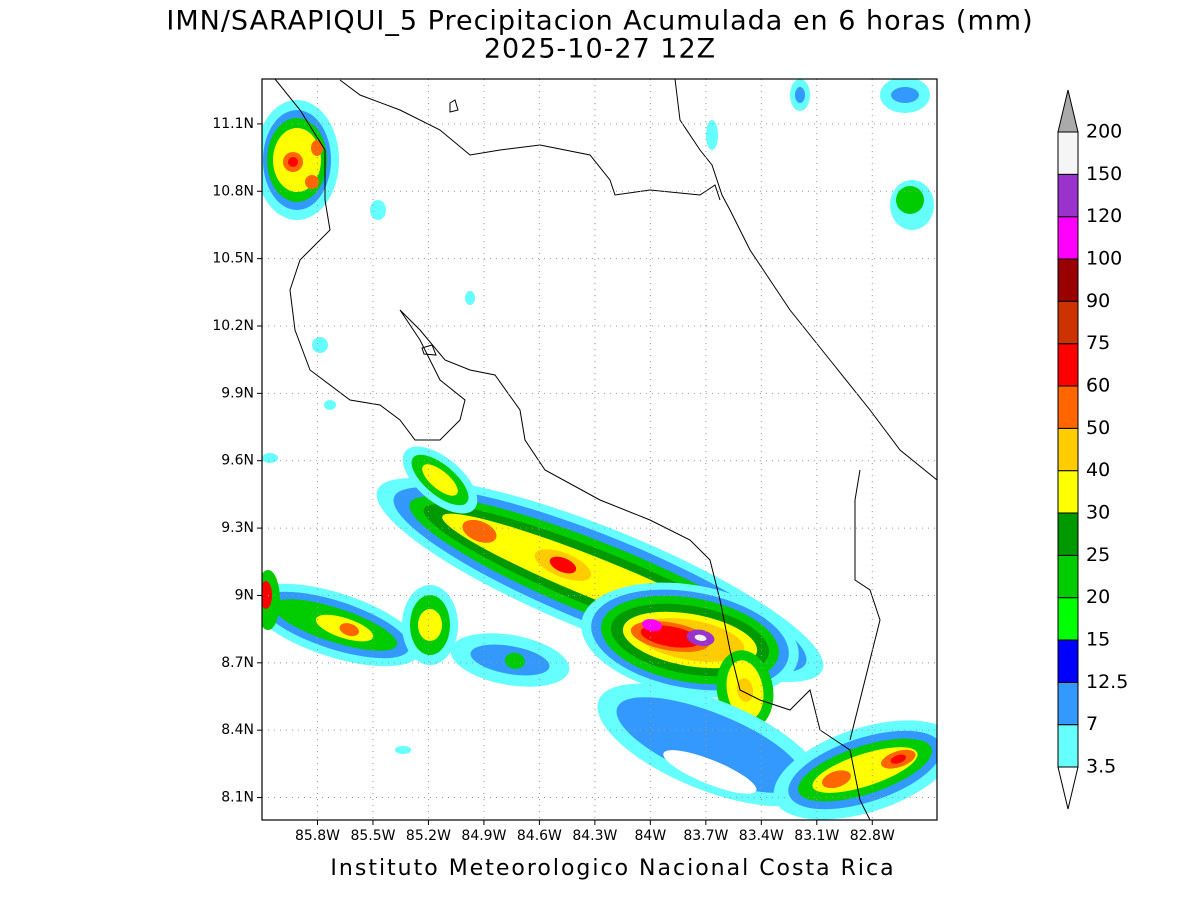 The height and width of the screenshot is (900, 1200). What do you see at coordinates (1104, 132) in the screenshot?
I see `colorbar-label: 200` at bounding box center [1104, 132].